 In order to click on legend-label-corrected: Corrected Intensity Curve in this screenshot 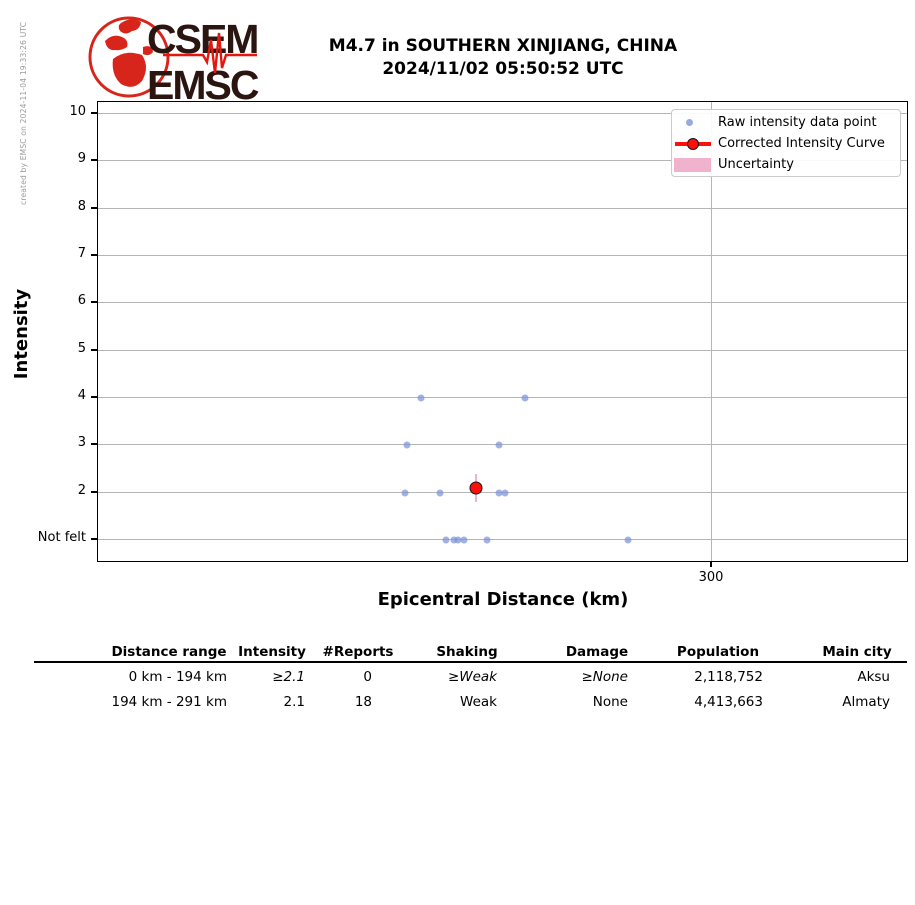, I will do `click(801, 143)`.